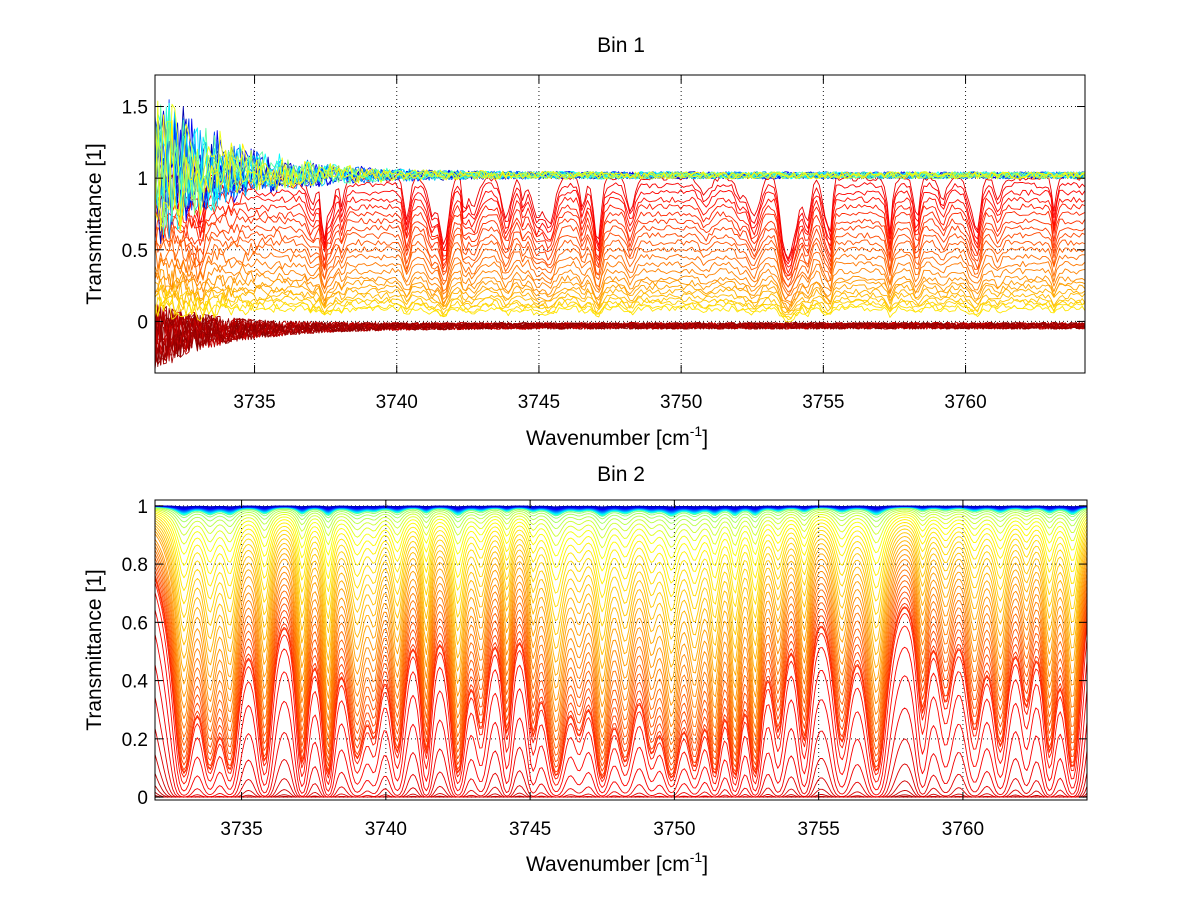 The height and width of the screenshot is (901, 1200). Describe the element at coordinates (617, 862) in the screenshot. I see `chart-2-xlabel: Wavenumber [cm-1]` at that location.